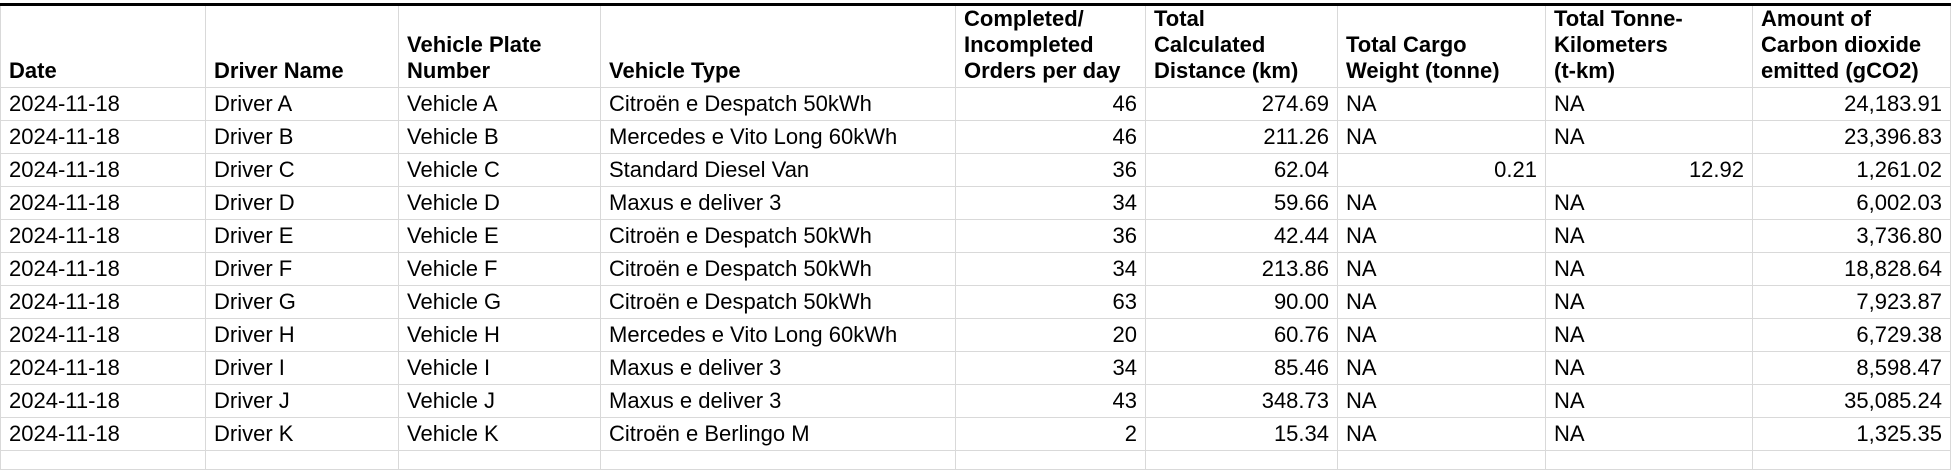 This screenshot has height=476, width=1958. I want to click on cell-plate: Vehicle C, so click(499, 170).